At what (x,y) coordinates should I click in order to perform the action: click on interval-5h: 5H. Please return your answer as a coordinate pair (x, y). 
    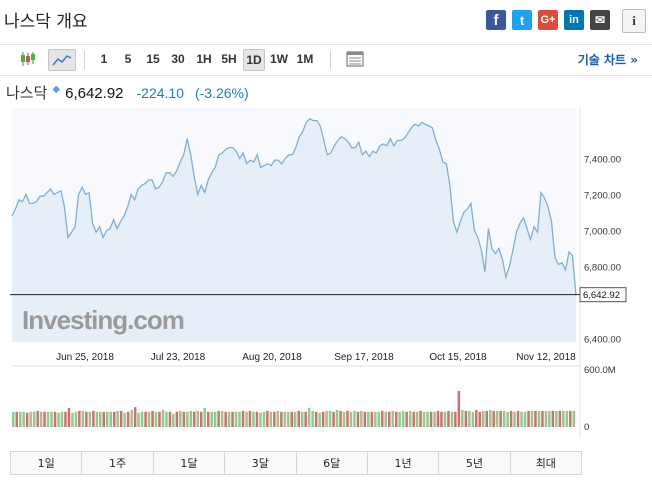
    Looking at the image, I should click on (229, 59).